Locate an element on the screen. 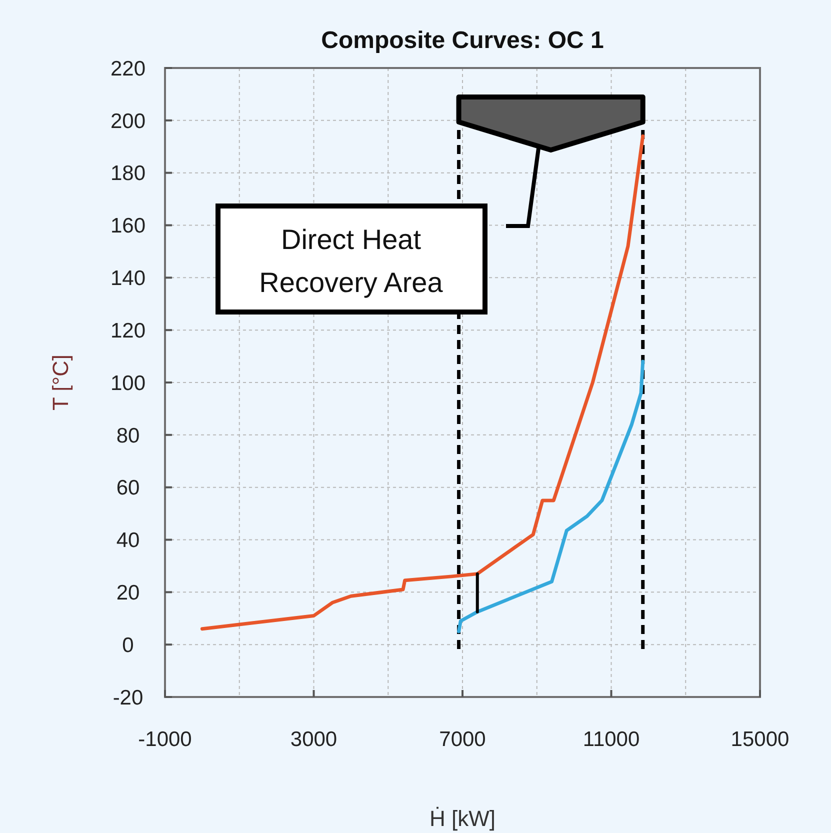  x-tick-label: 7000 is located at coordinates (462, 739).